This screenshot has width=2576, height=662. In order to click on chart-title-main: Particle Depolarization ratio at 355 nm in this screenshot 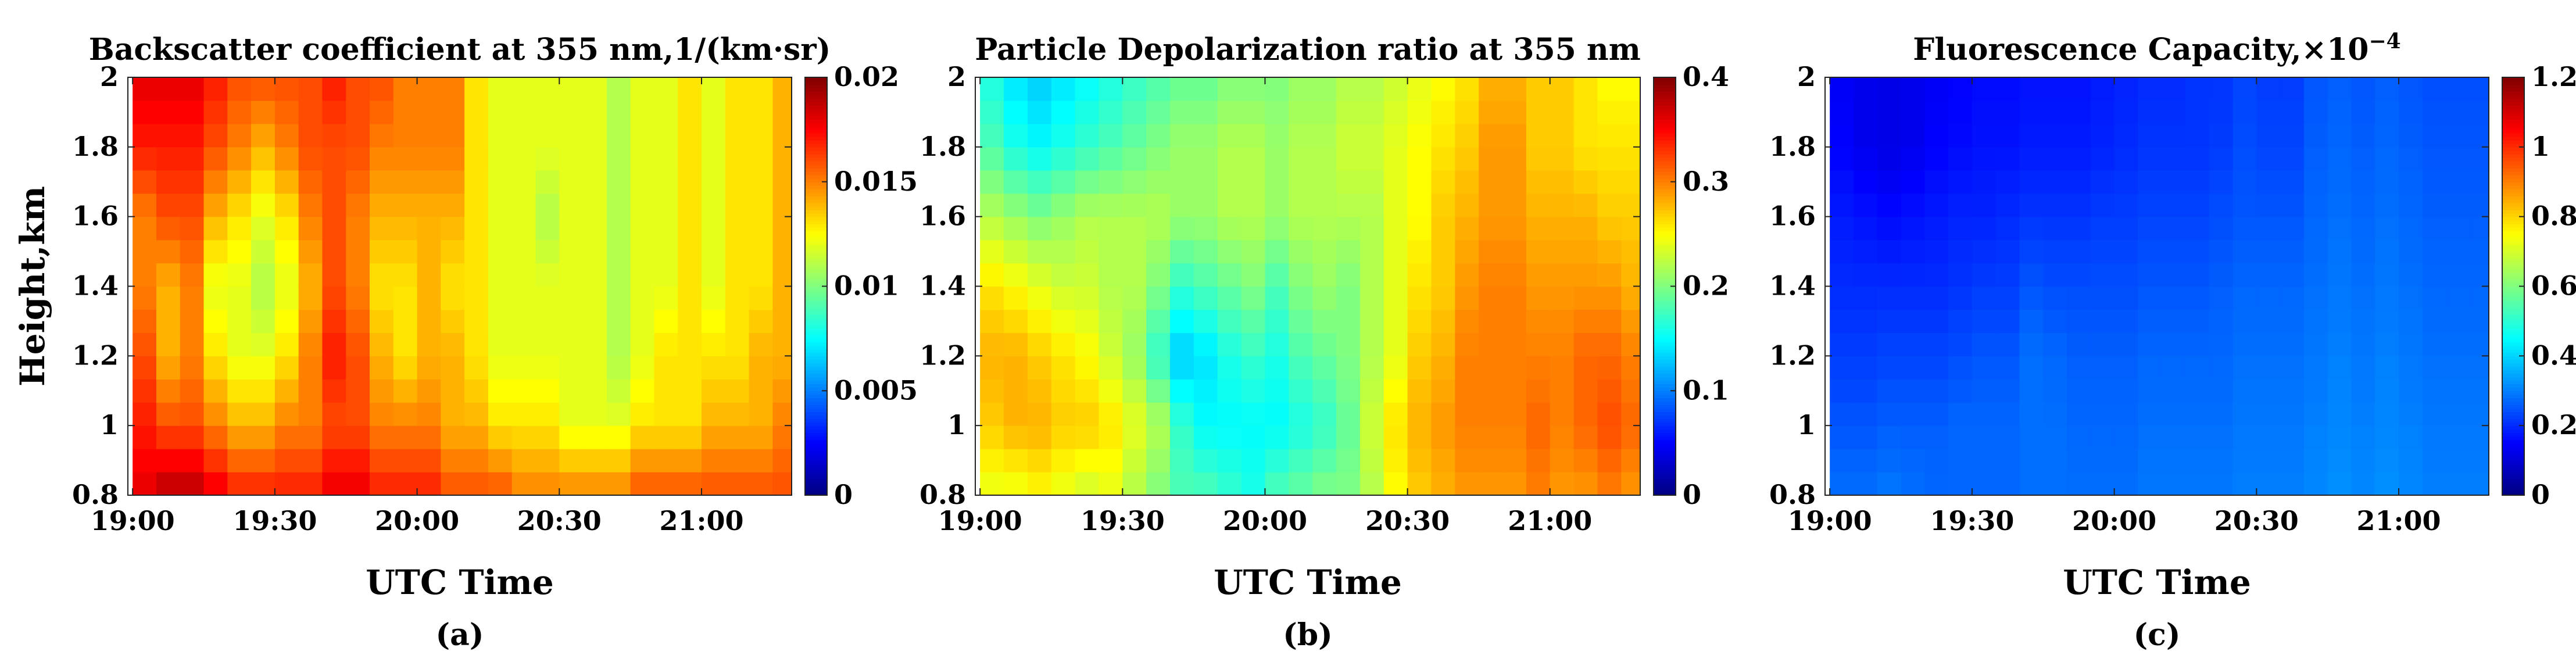, I will do `click(1308, 49)`.